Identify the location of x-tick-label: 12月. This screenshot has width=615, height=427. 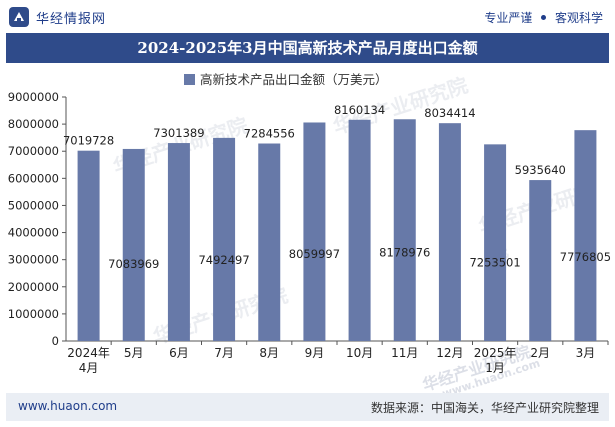
(449, 353).